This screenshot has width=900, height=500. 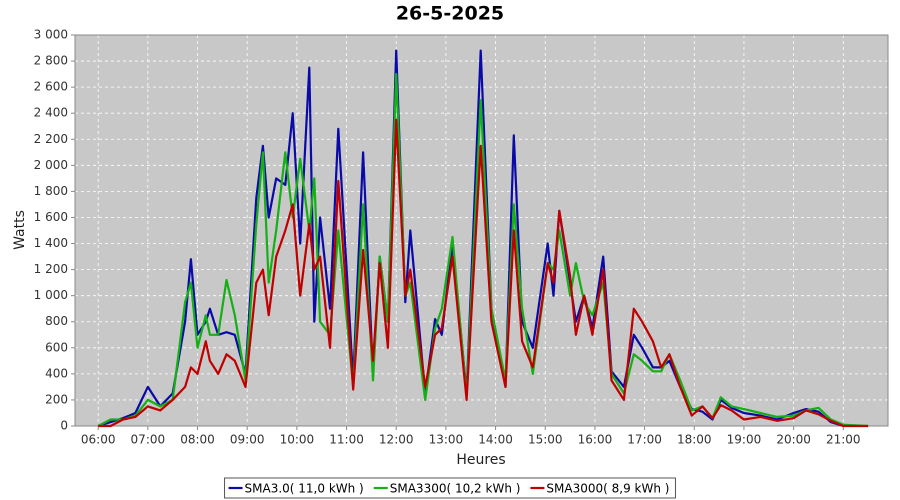 What do you see at coordinates (793, 440) in the screenshot?
I see `x-tick-label: 20:00` at bounding box center [793, 440].